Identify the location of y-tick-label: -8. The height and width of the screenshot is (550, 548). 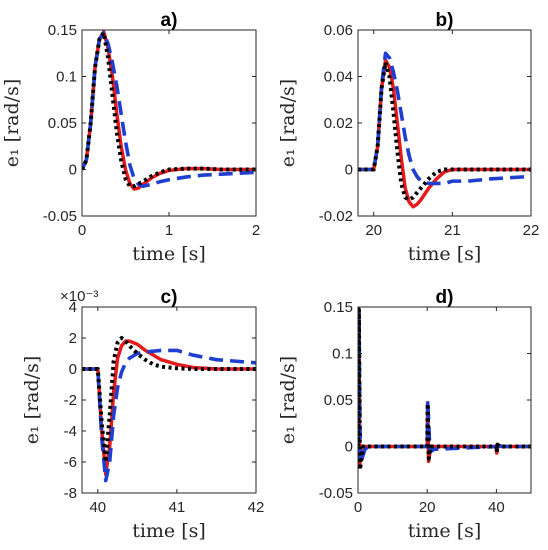
(70, 493).